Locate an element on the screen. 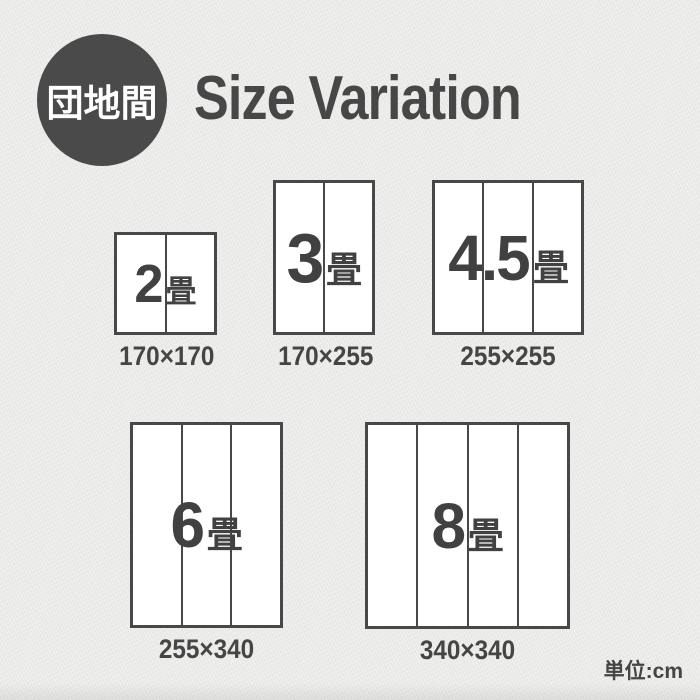  size-card-8jo: 8 畳 340×340 is located at coordinates (467, 544).